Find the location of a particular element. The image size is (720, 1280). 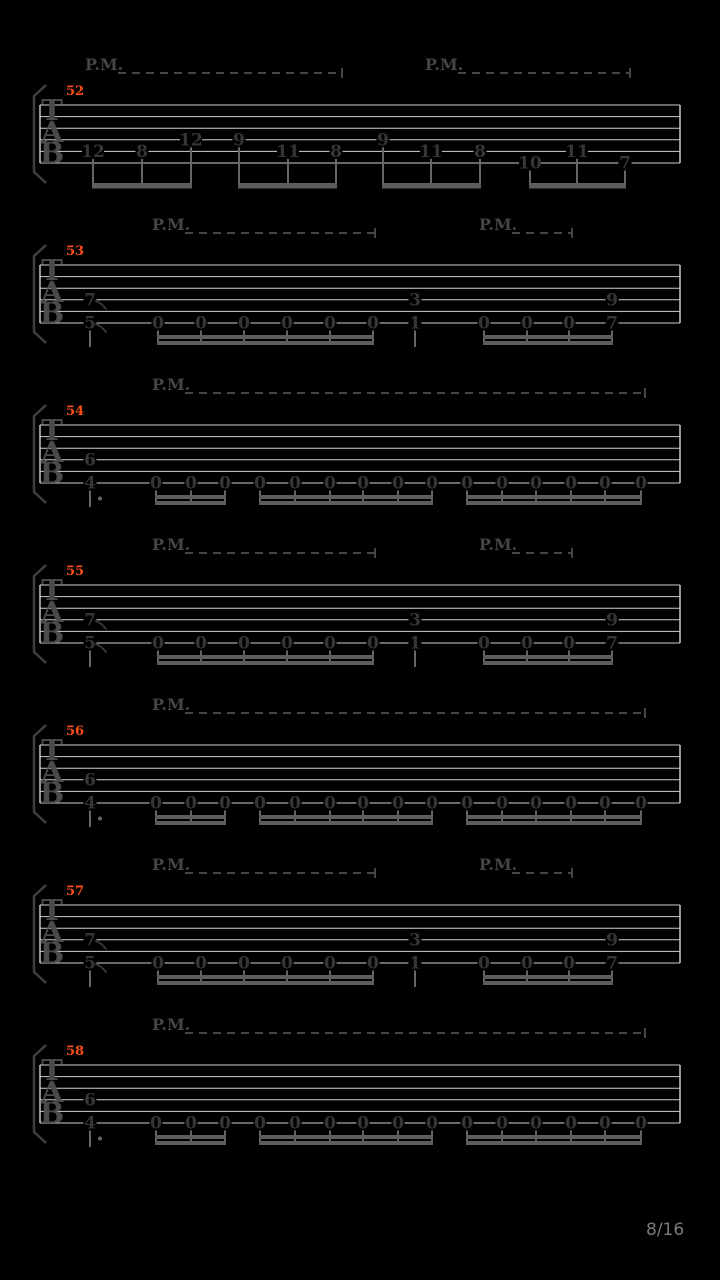

fret-number: 3 is located at coordinates (415, 620).